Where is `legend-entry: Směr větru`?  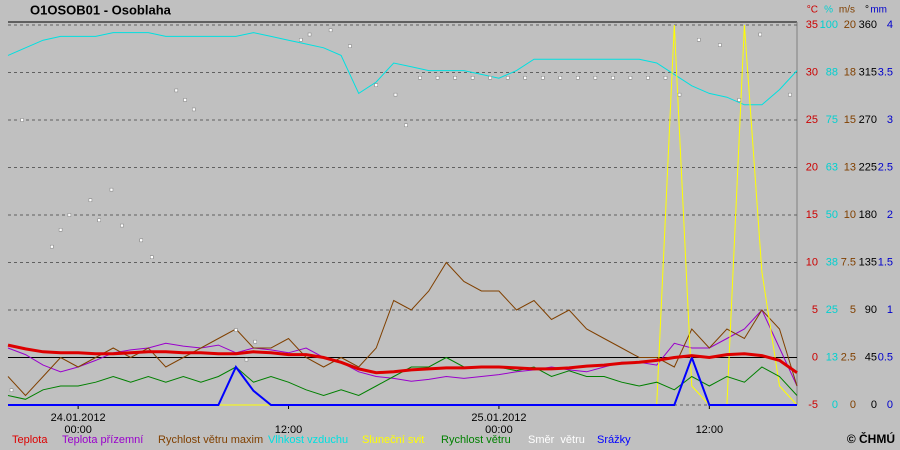 legend-entry: Směr větru is located at coordinates (556, 440).